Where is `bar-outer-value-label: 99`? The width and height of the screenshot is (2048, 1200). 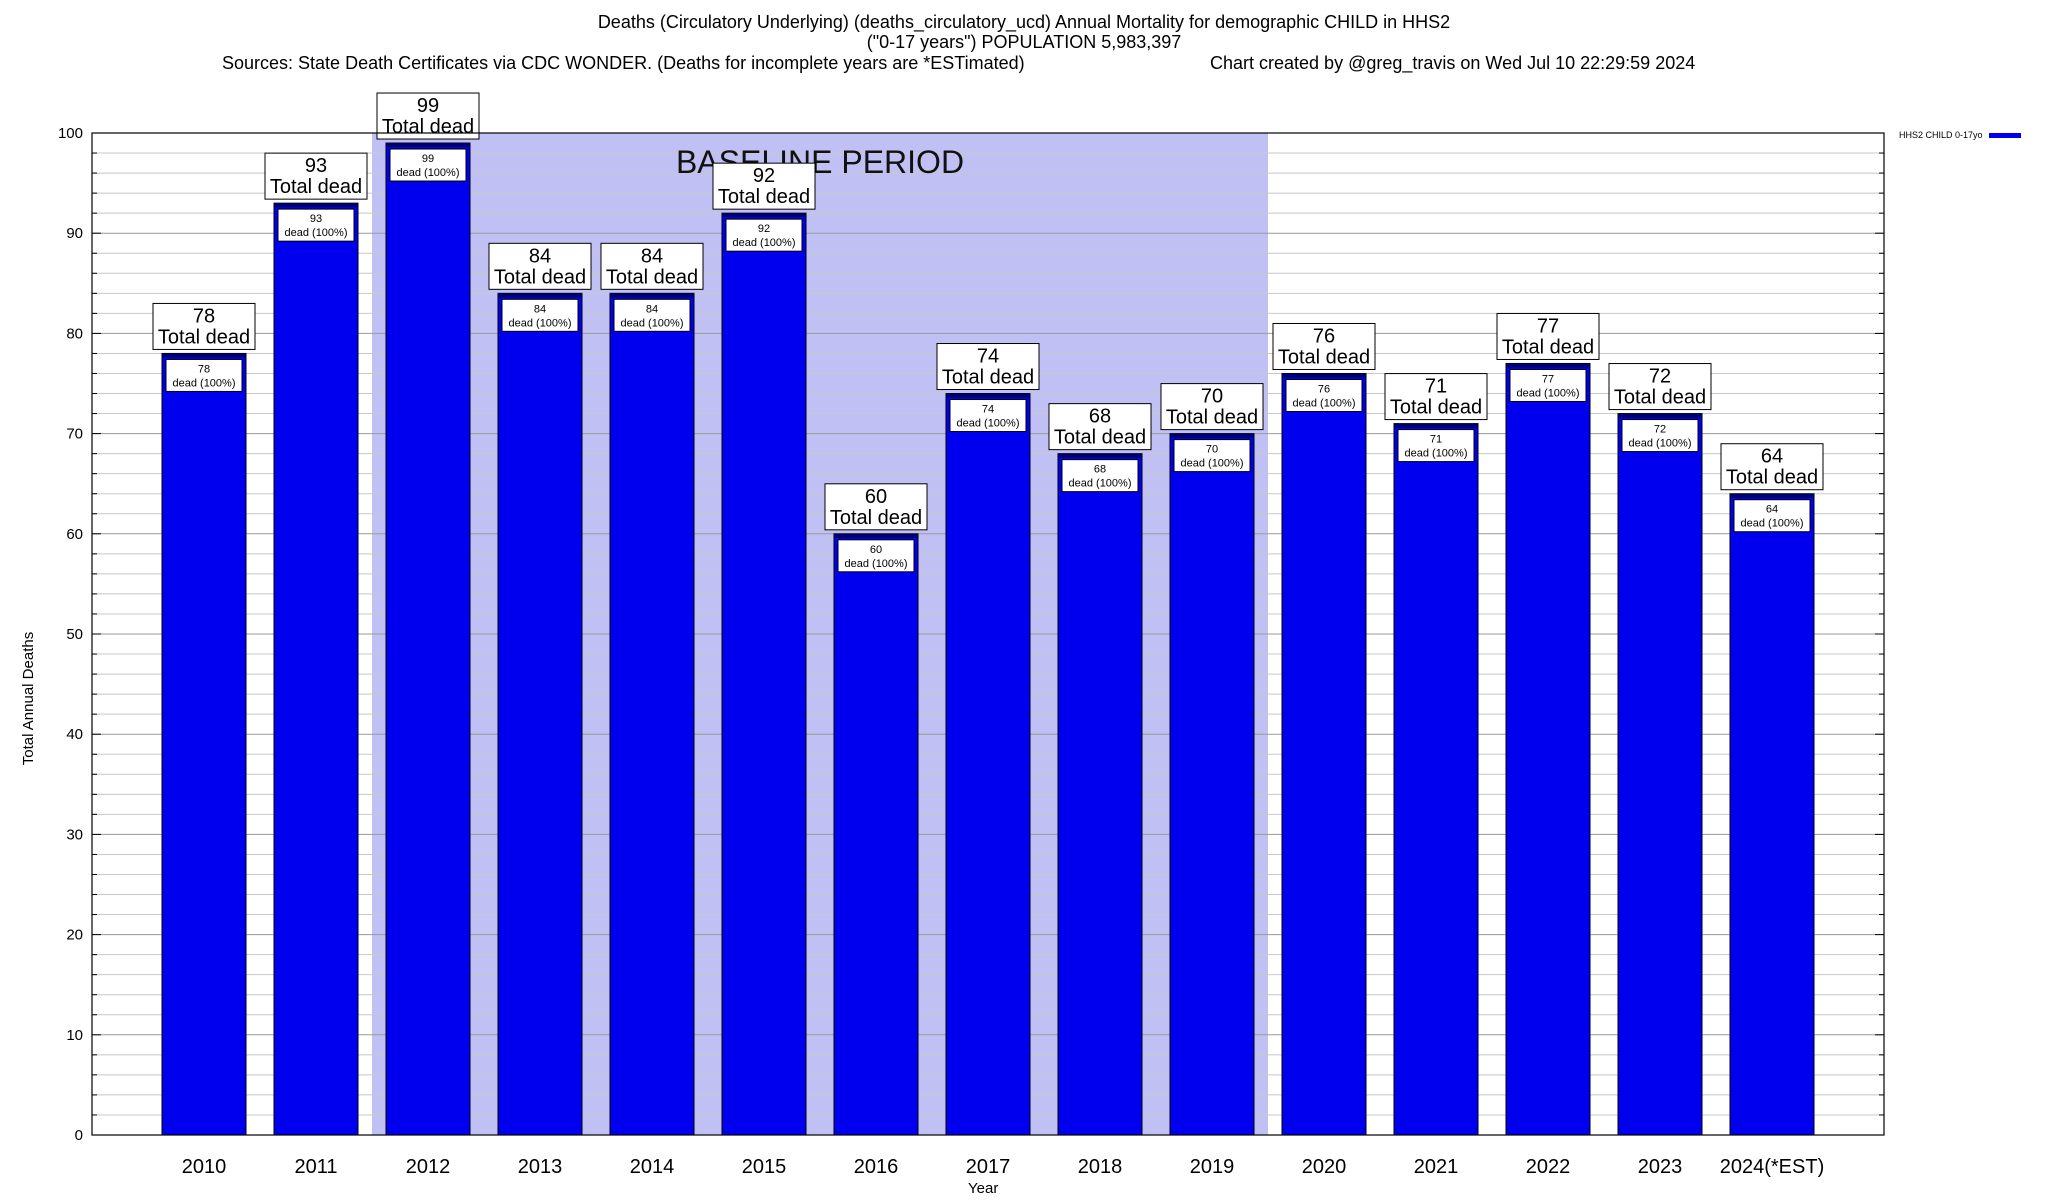 bar-outer-value-label: 99 is located at coordinates (428, 106).